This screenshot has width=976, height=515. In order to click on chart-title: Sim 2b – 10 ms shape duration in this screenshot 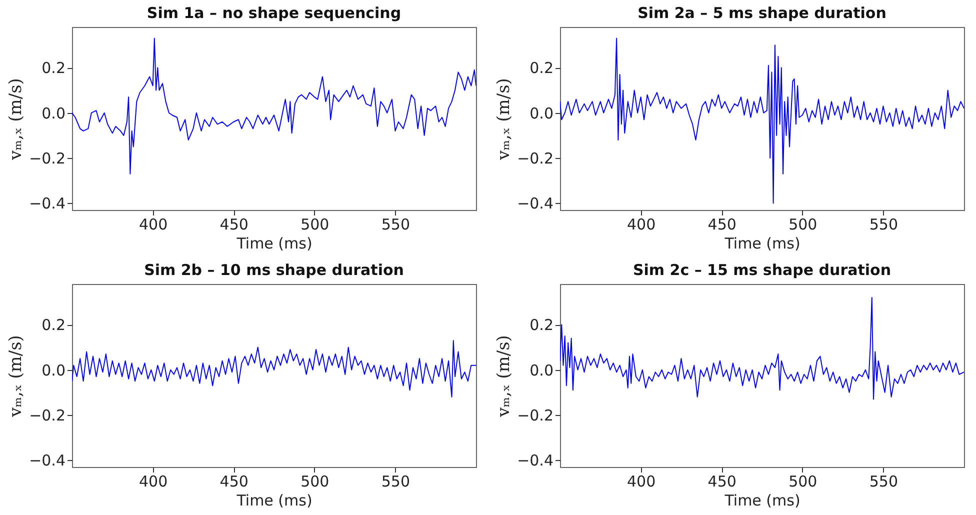, I will do `click(274, 270)`.